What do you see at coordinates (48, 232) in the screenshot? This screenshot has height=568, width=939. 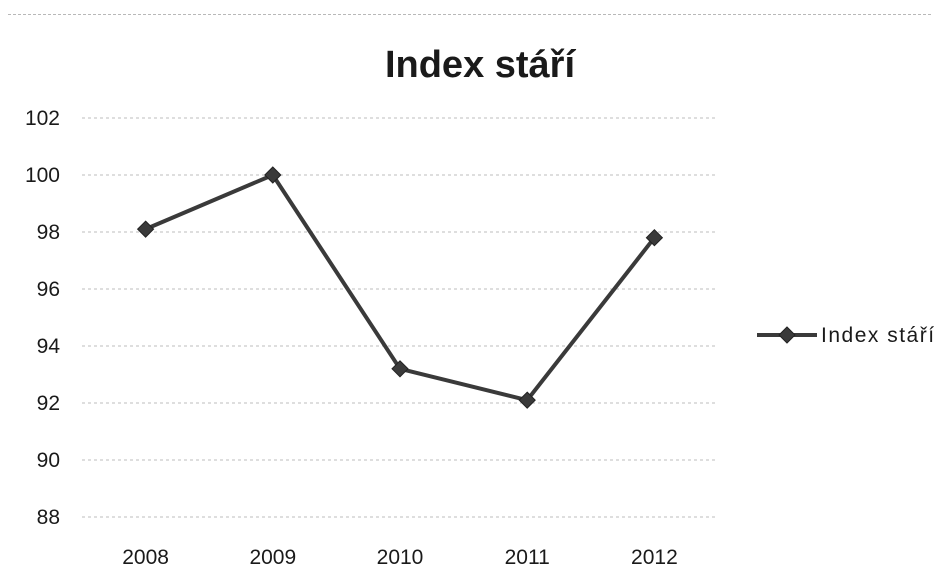 I see `y-tick-label: 98` at bounding box center [48, 232].